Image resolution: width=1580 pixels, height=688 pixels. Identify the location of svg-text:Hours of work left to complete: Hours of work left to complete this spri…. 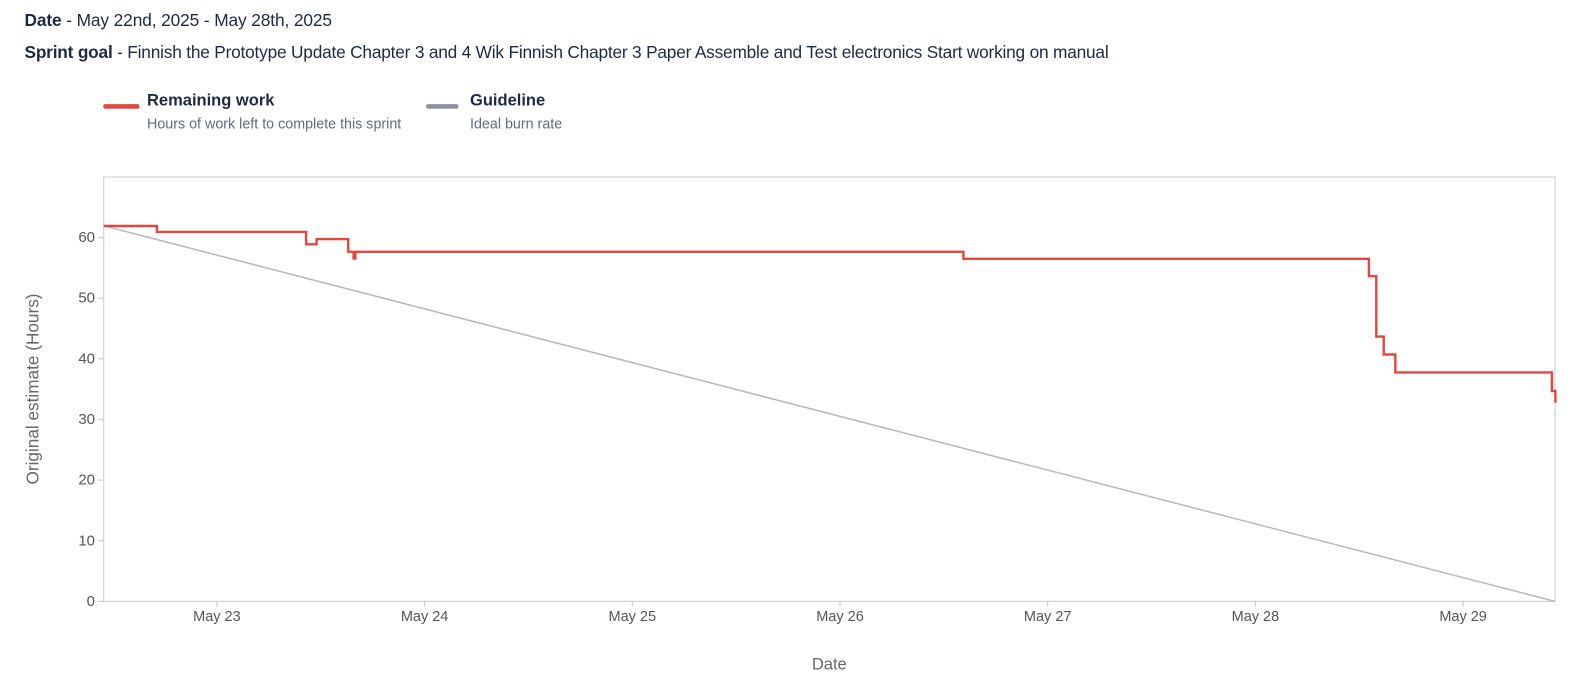
(274, 124).